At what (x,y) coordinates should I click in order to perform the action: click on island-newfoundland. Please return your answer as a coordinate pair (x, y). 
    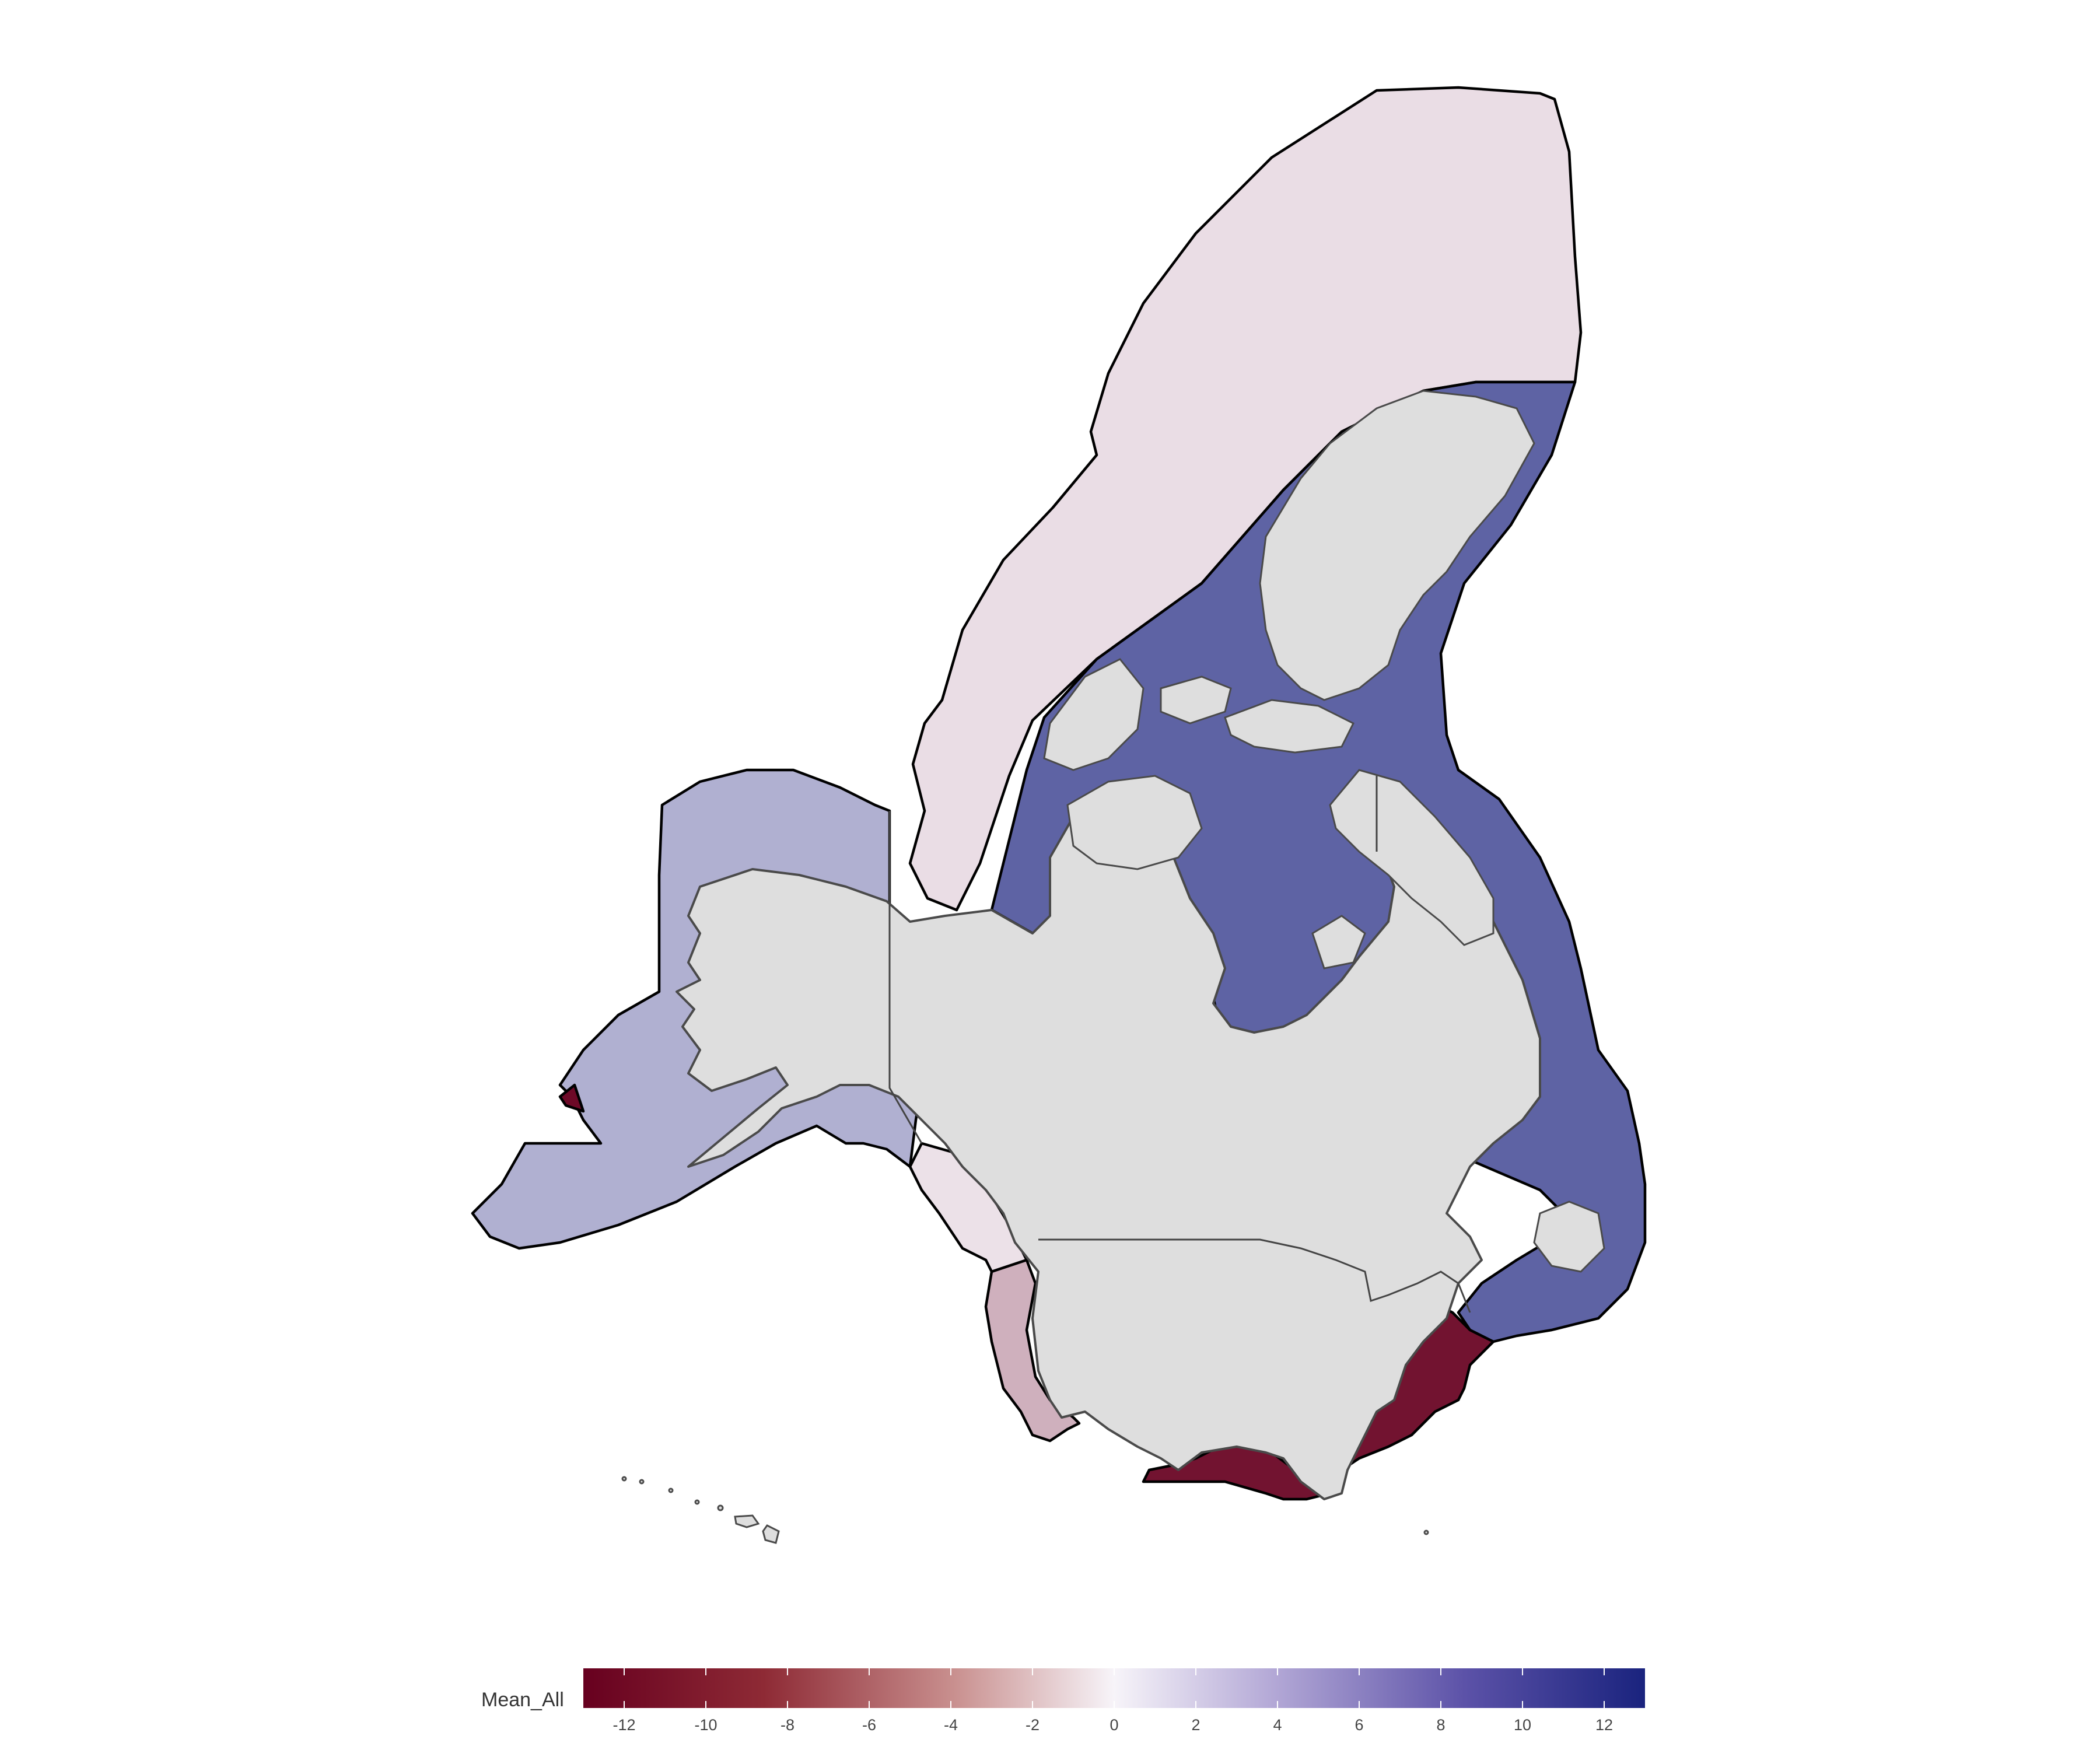
    Looking at the image, I should click on (1569, 1237).